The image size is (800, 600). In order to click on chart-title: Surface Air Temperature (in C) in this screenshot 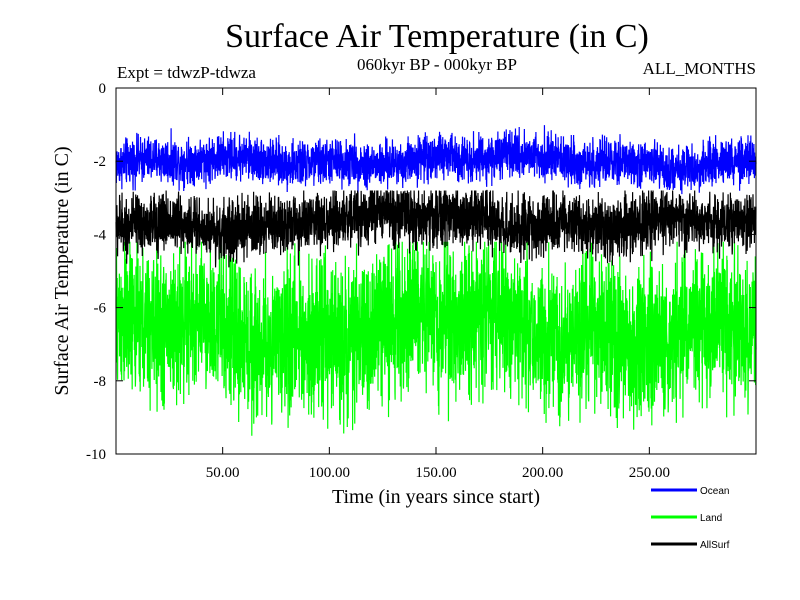, I will do `click(437, 36)`.